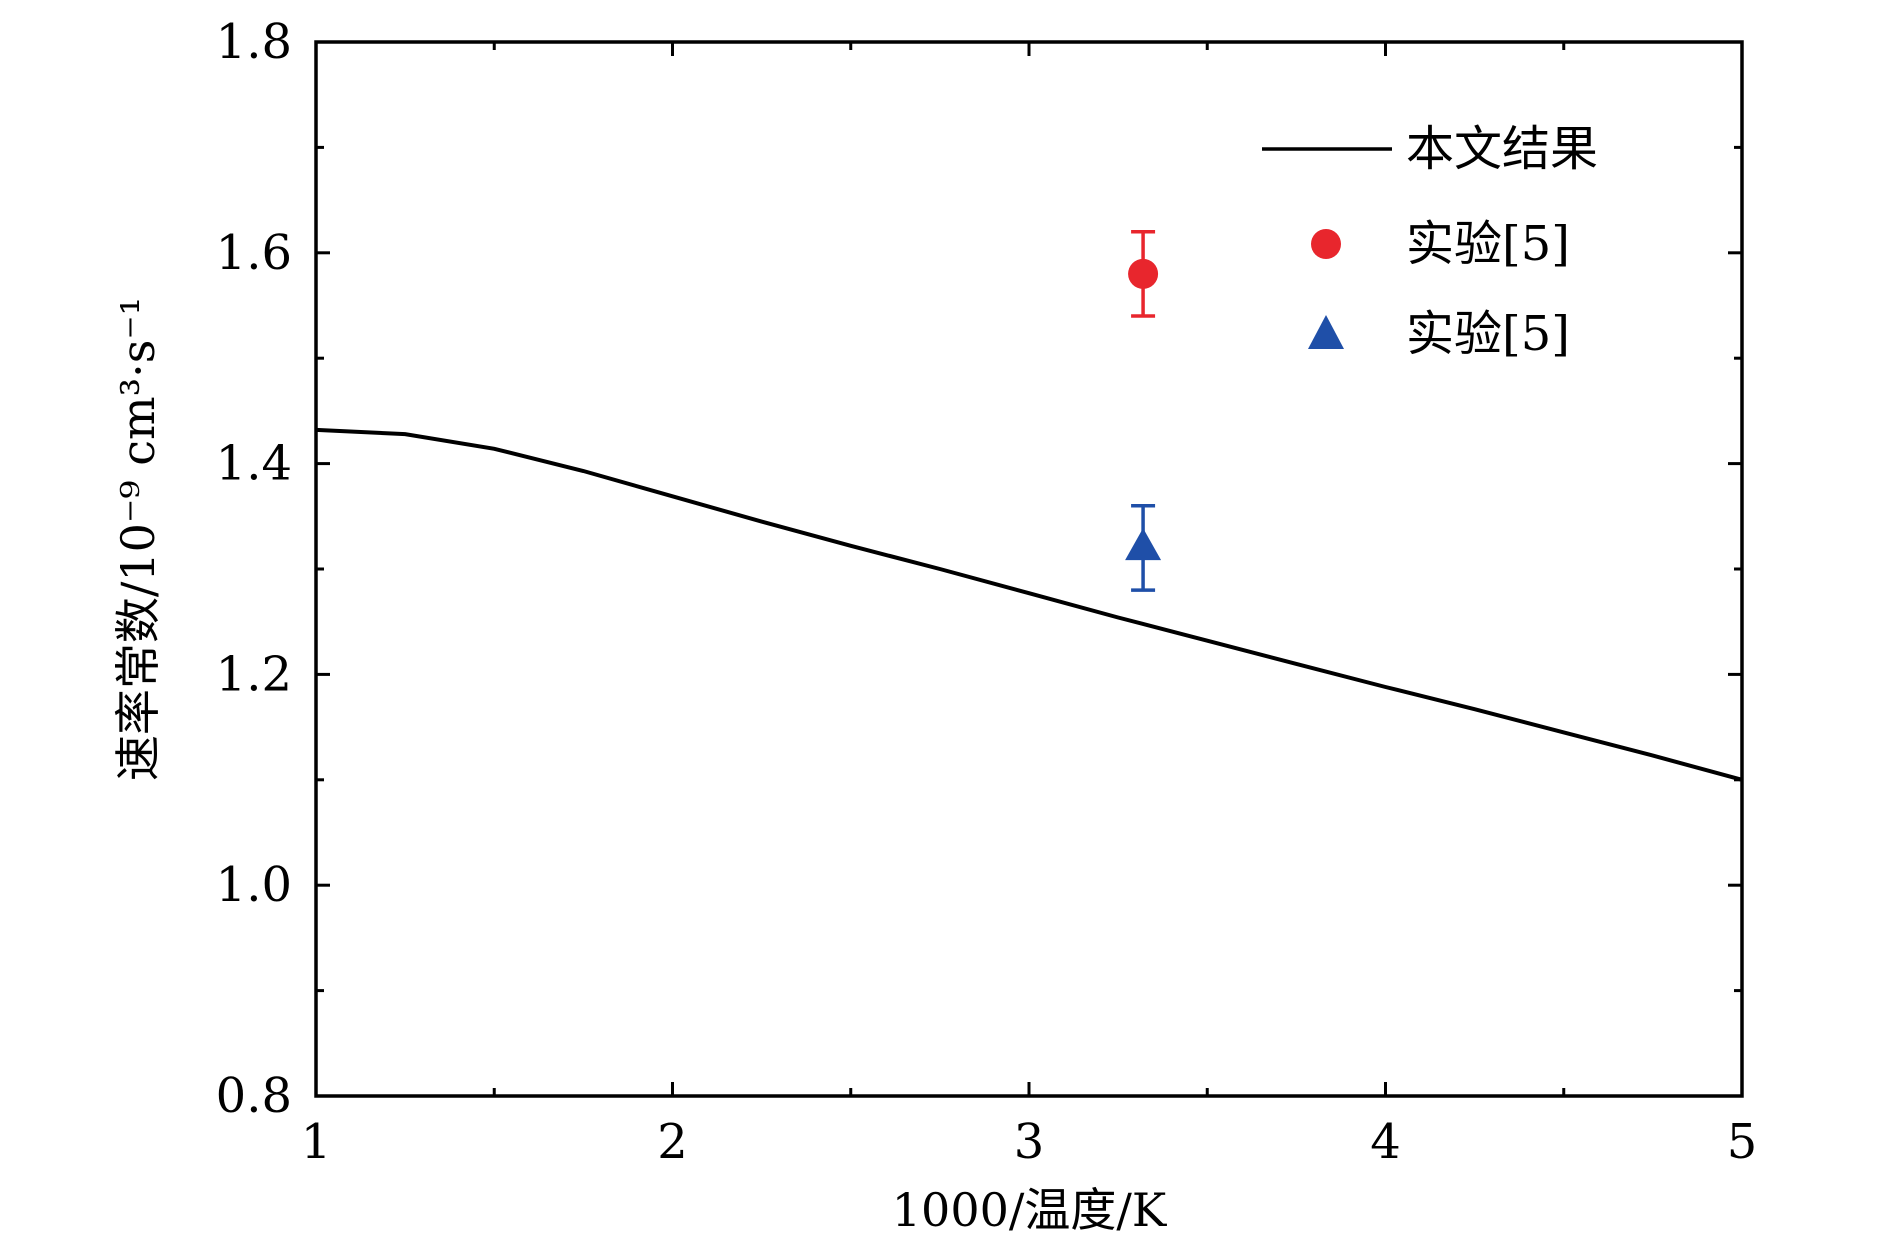 This screenshot has width=1890, height=1252. Describe the element at coordinates (254, 885) in the screenshot. I see `y-tick-label: 1.0` at that location.